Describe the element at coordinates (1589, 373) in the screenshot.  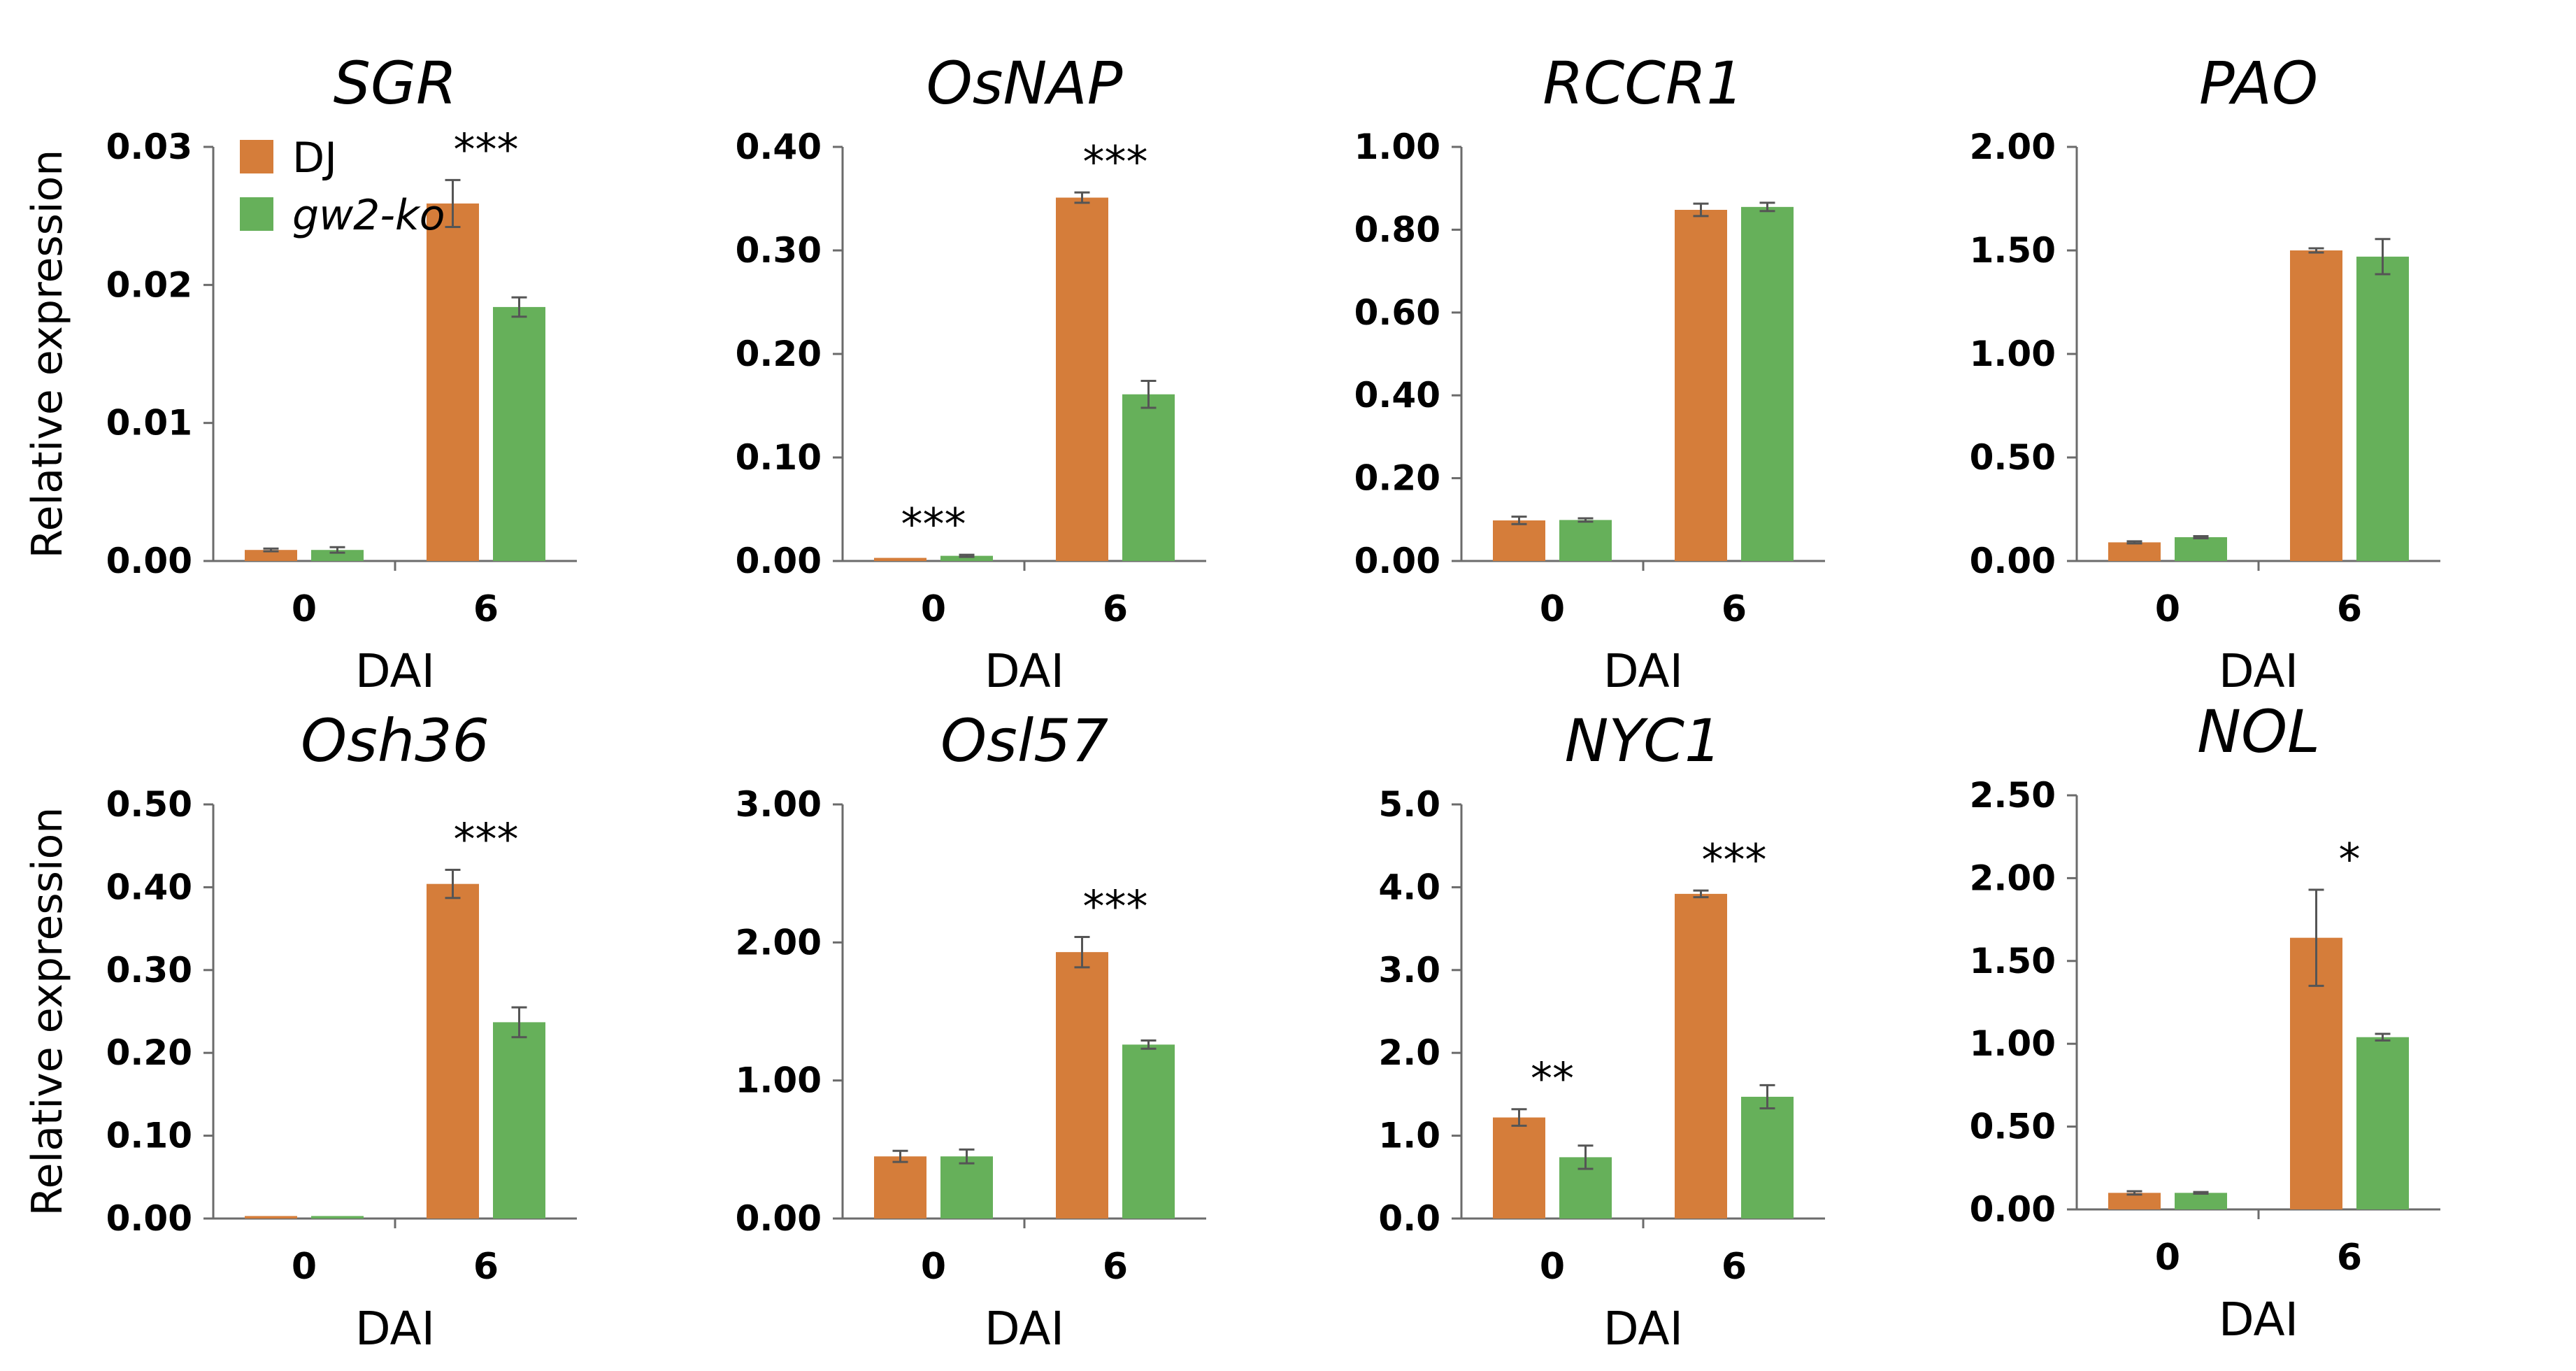
I see `panel-rccr1: RCCR1 0.00 0.20 0.40 0.60 0.80 1.00 0 6 DAI` at that location.